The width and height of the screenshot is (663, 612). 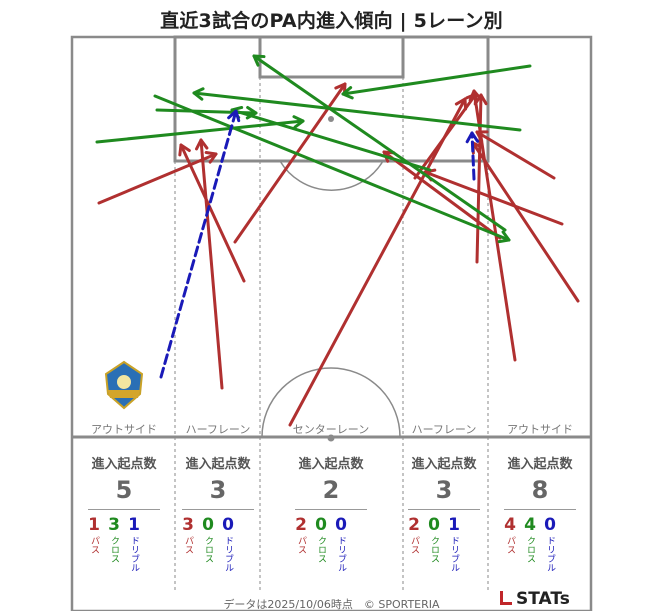 I want to click on lane-dribble-label-2: ドリブル, so click(x=341, y=554).